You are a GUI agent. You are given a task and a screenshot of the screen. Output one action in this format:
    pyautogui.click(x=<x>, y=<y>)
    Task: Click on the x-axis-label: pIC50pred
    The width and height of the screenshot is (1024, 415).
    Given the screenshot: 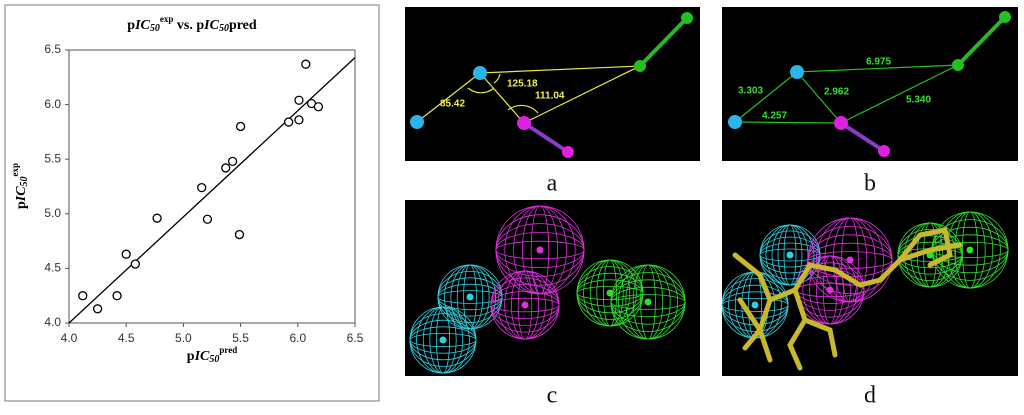 What is the action you would take?
    pyautogui.click(x=212, y=355)
    